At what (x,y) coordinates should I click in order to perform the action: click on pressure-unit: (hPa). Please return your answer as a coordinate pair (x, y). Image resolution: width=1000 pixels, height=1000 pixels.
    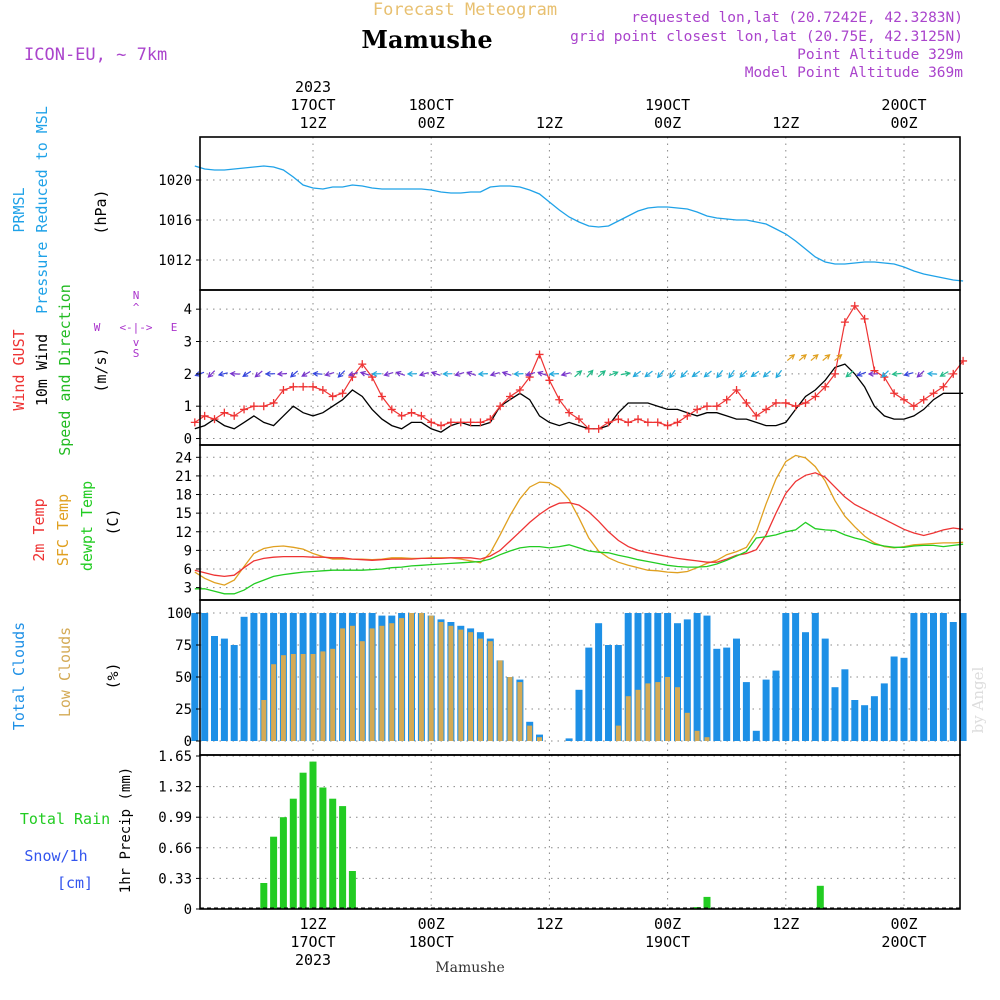
    Looking at the image, I should click on (101, 211).